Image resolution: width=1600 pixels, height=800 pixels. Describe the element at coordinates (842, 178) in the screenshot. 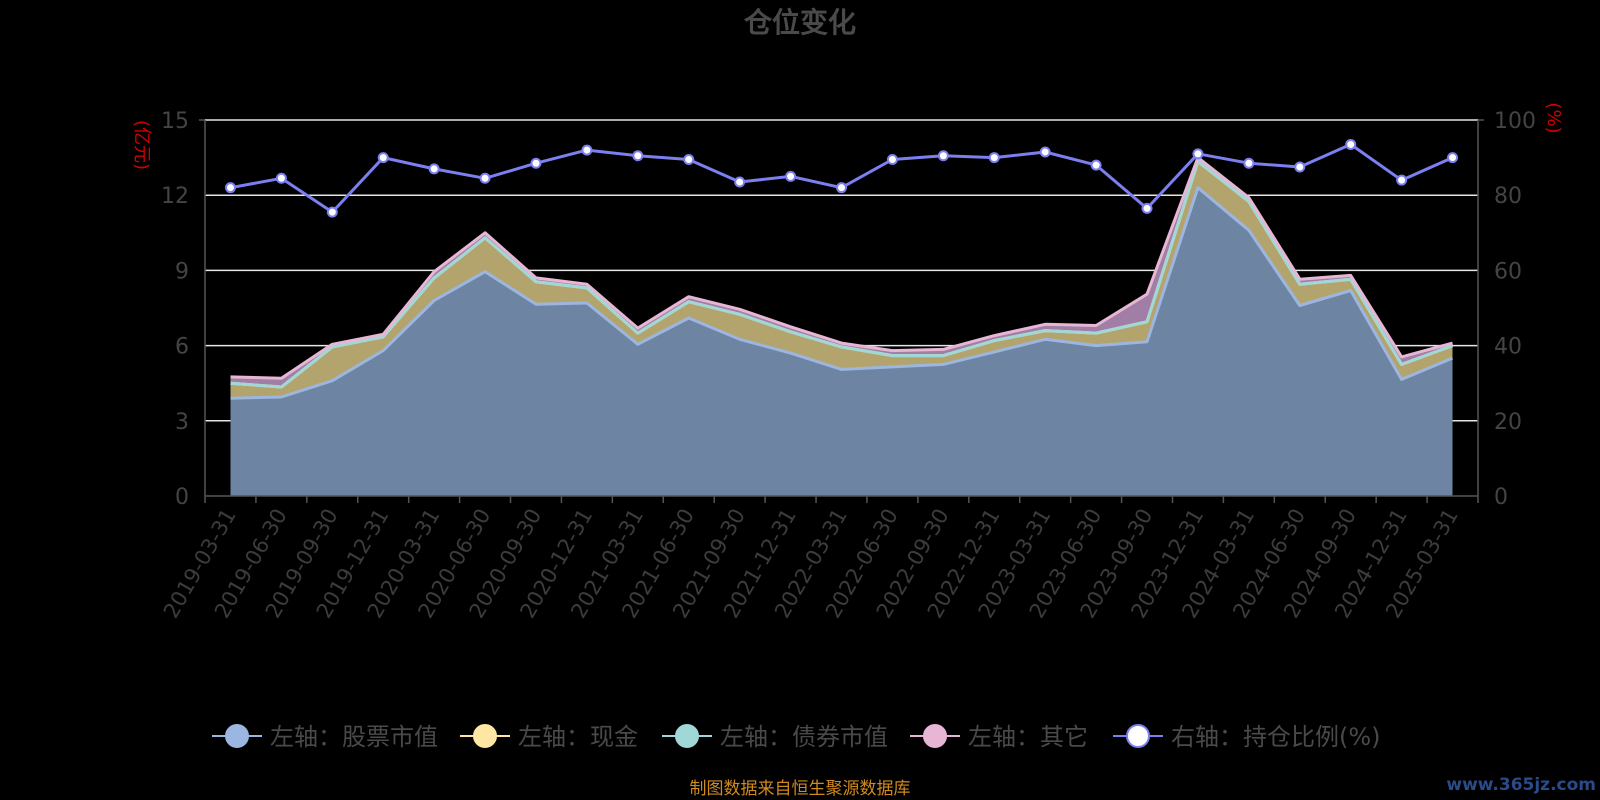

I see `line-position-ratio` at that location.